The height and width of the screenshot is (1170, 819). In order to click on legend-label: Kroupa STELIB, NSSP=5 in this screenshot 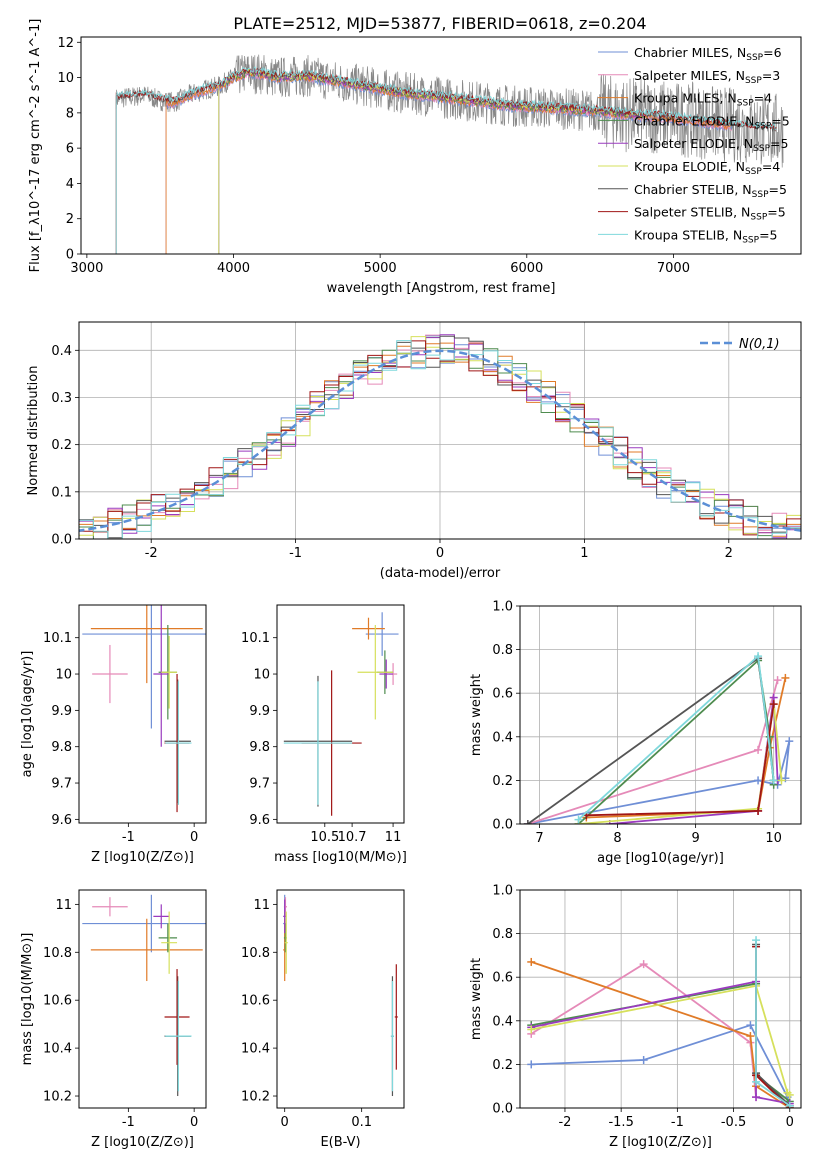, I will do `click(706, 236)`.